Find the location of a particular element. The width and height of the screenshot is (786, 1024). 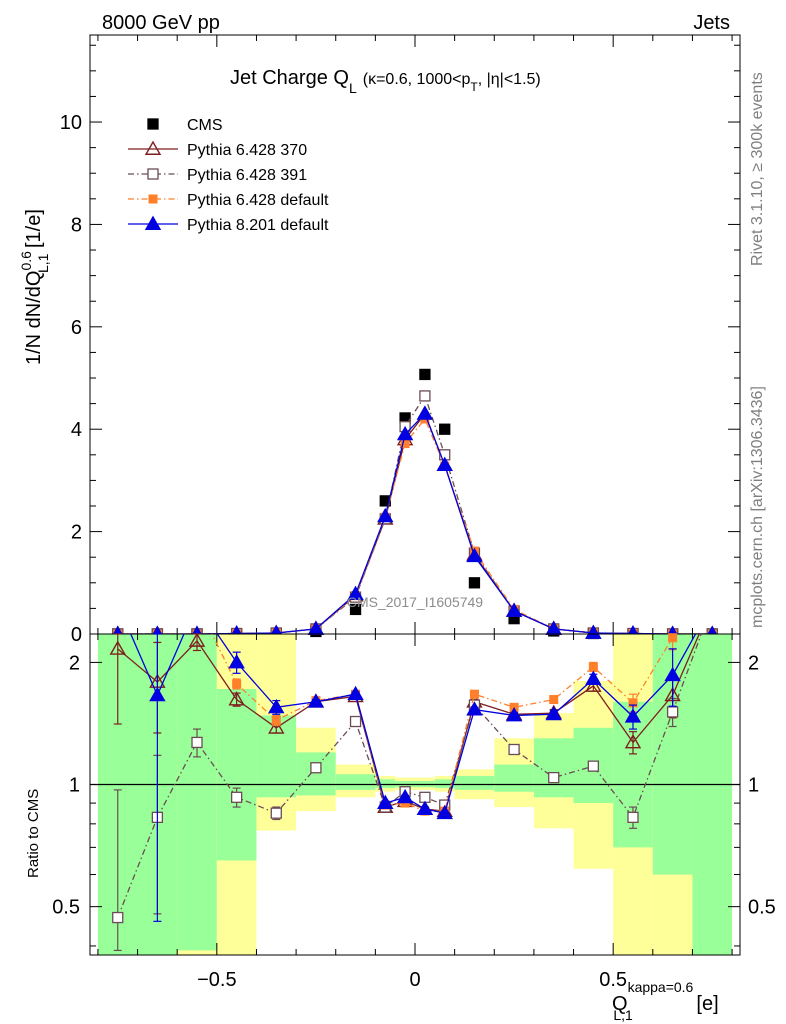

main-title: Jet Charge QL (κ=0.6, 1000<pT, |η|<1.5) is located at coordinates (385, 81).